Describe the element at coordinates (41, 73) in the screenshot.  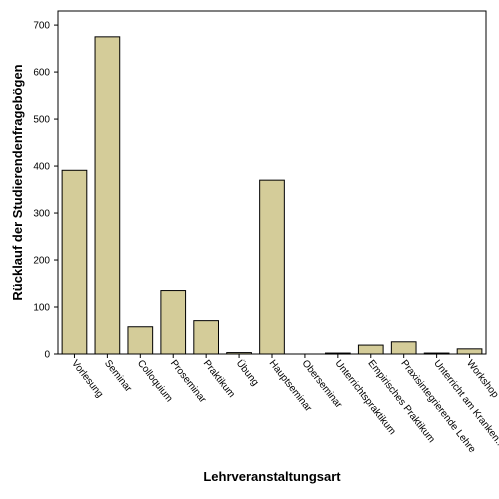
I see `y-tick-label: 600` at that location.